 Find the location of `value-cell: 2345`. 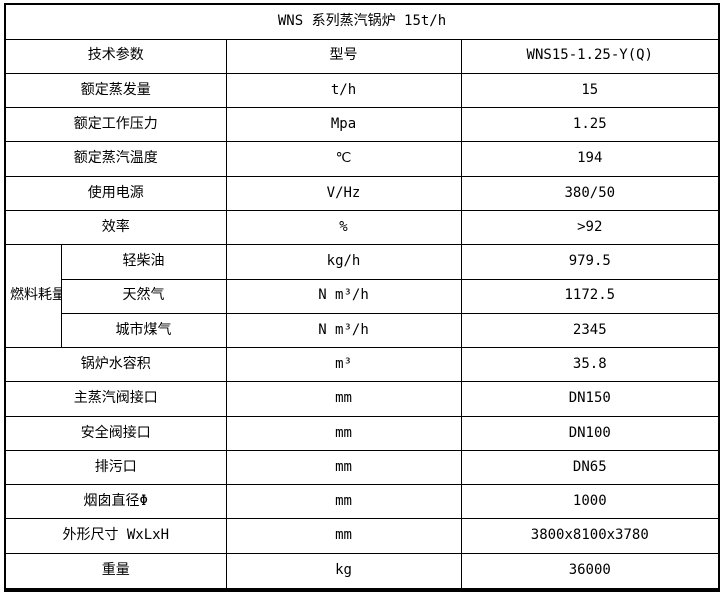

value-cell: 2345 is located at coordinates (590, 330).